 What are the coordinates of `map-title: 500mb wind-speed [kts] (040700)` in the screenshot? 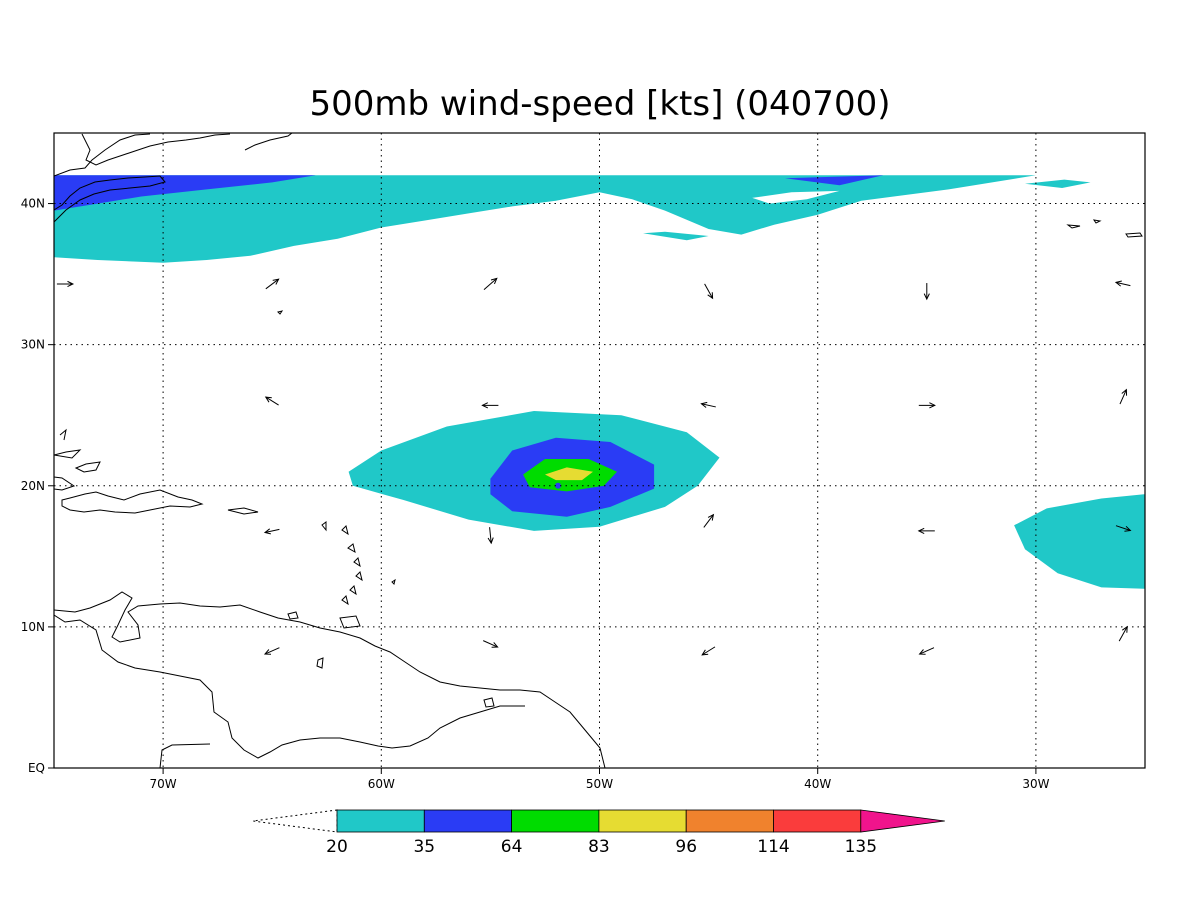 It's located at (600, 104).